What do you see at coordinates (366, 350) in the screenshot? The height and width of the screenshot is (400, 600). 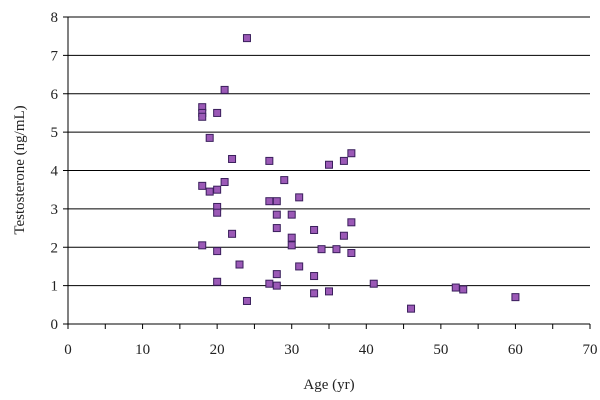 I see `x-tick-label: 40` at bounding box center [366, 350].